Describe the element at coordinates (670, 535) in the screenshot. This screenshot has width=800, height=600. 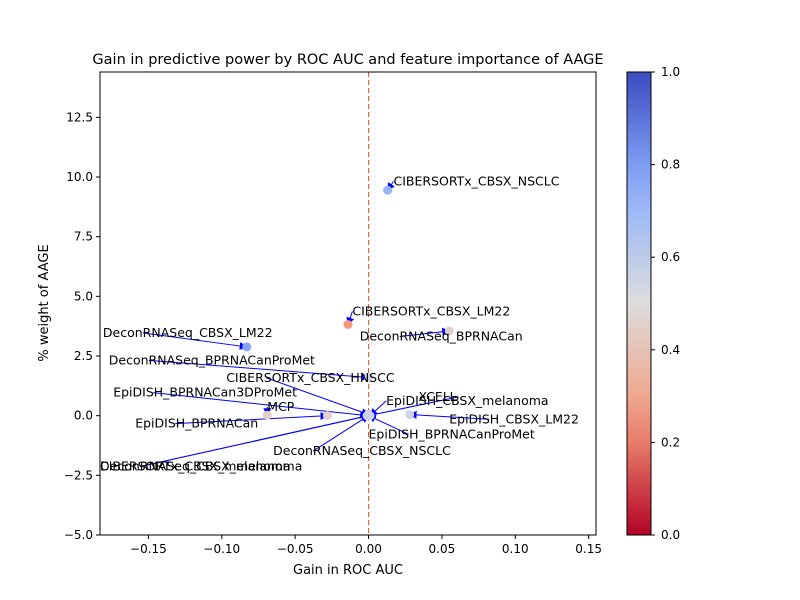
I see `colorbar-tick-label: 0.0` at that location.